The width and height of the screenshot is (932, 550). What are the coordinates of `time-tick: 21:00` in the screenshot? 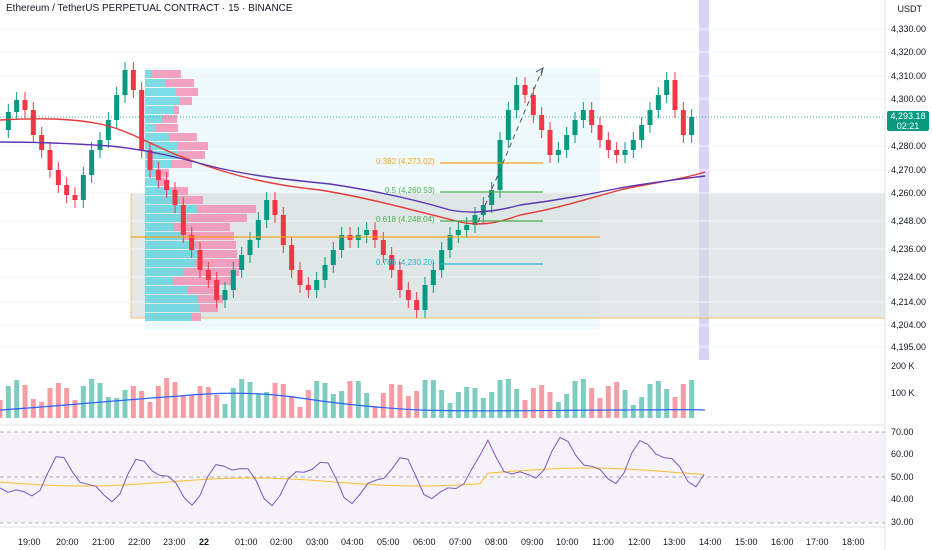 It's located at (103, 542).